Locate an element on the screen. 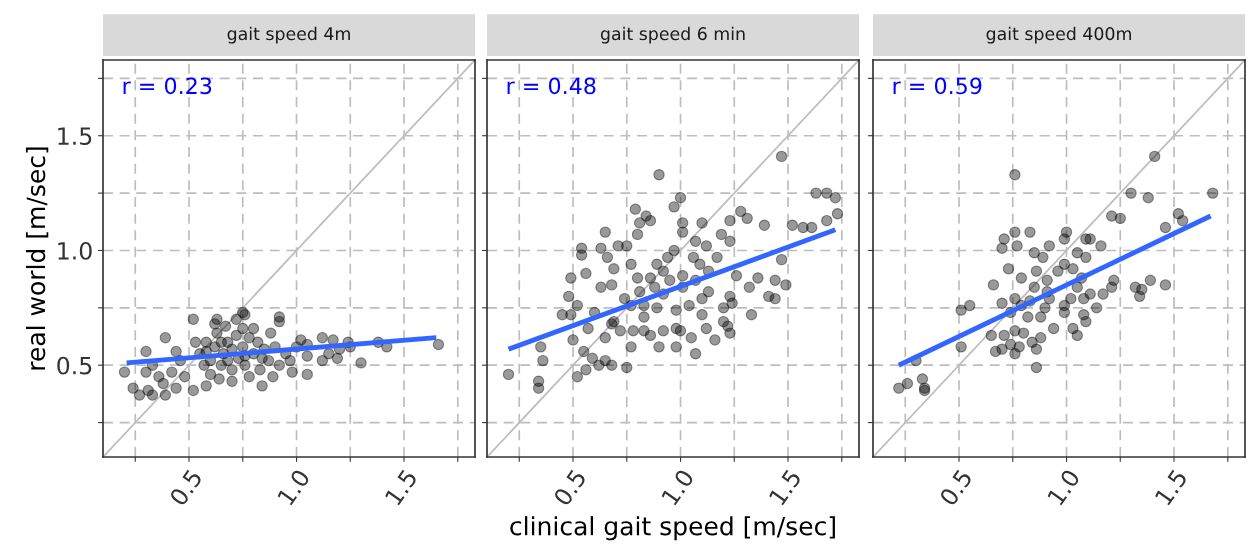  x-axis-title: clinical gait speed [m/sec] is located at coordinates (672, 528).